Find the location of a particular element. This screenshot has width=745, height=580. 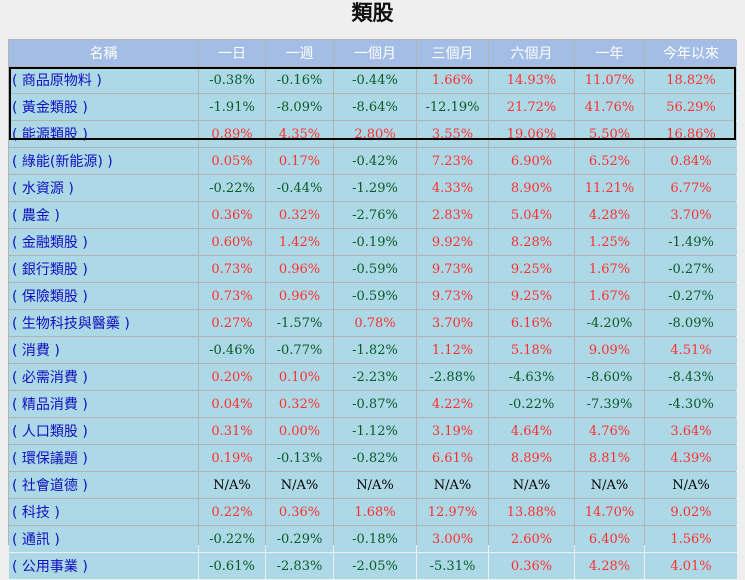

performance-cell: 0.60% is located at coordinates (232, 242).